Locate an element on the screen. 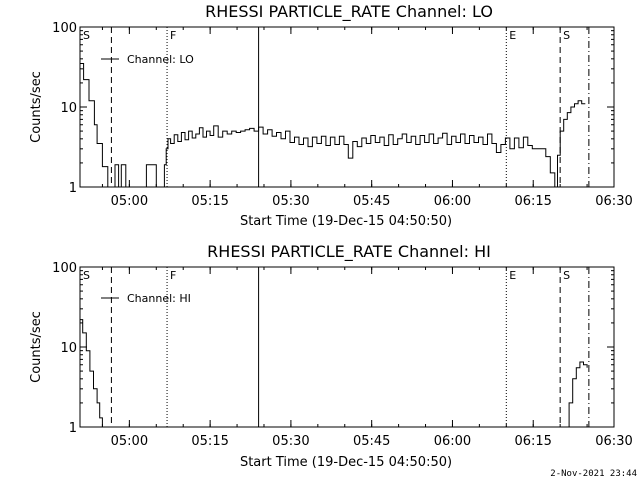 The height and width of the screenshot is (480, 640). generation-date: 2-Nov-2021 23:44 is located at coordinates (593, 474).